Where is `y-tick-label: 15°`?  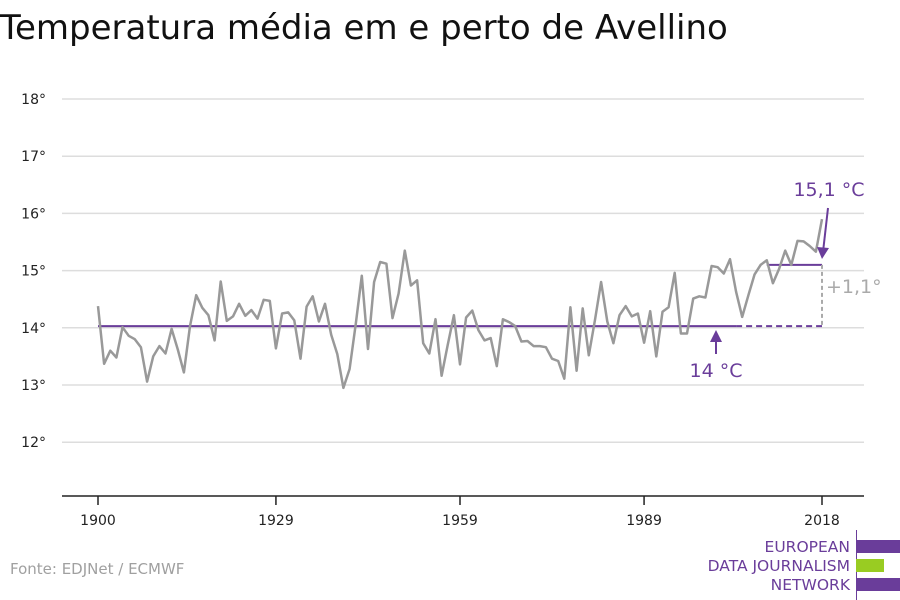
y-tick-label: 15° is located at coordinates (33, 272).